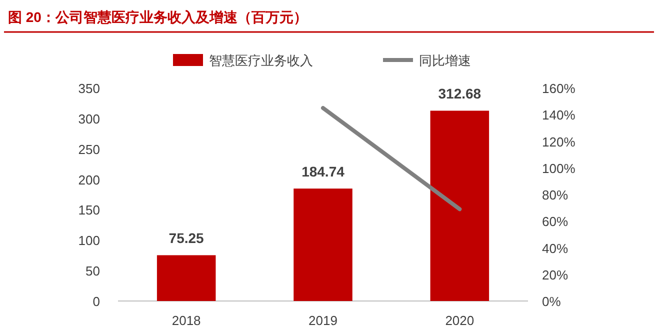  What do you see at coordinates (96, 301) in the screenshot?
I see `y-tick-label: 0` at bounding box center [96, 301].